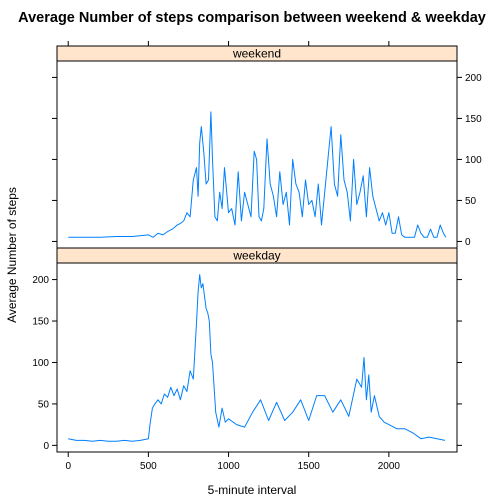  I want to click on strip-label-weekday: weekday, so click(256, 256).